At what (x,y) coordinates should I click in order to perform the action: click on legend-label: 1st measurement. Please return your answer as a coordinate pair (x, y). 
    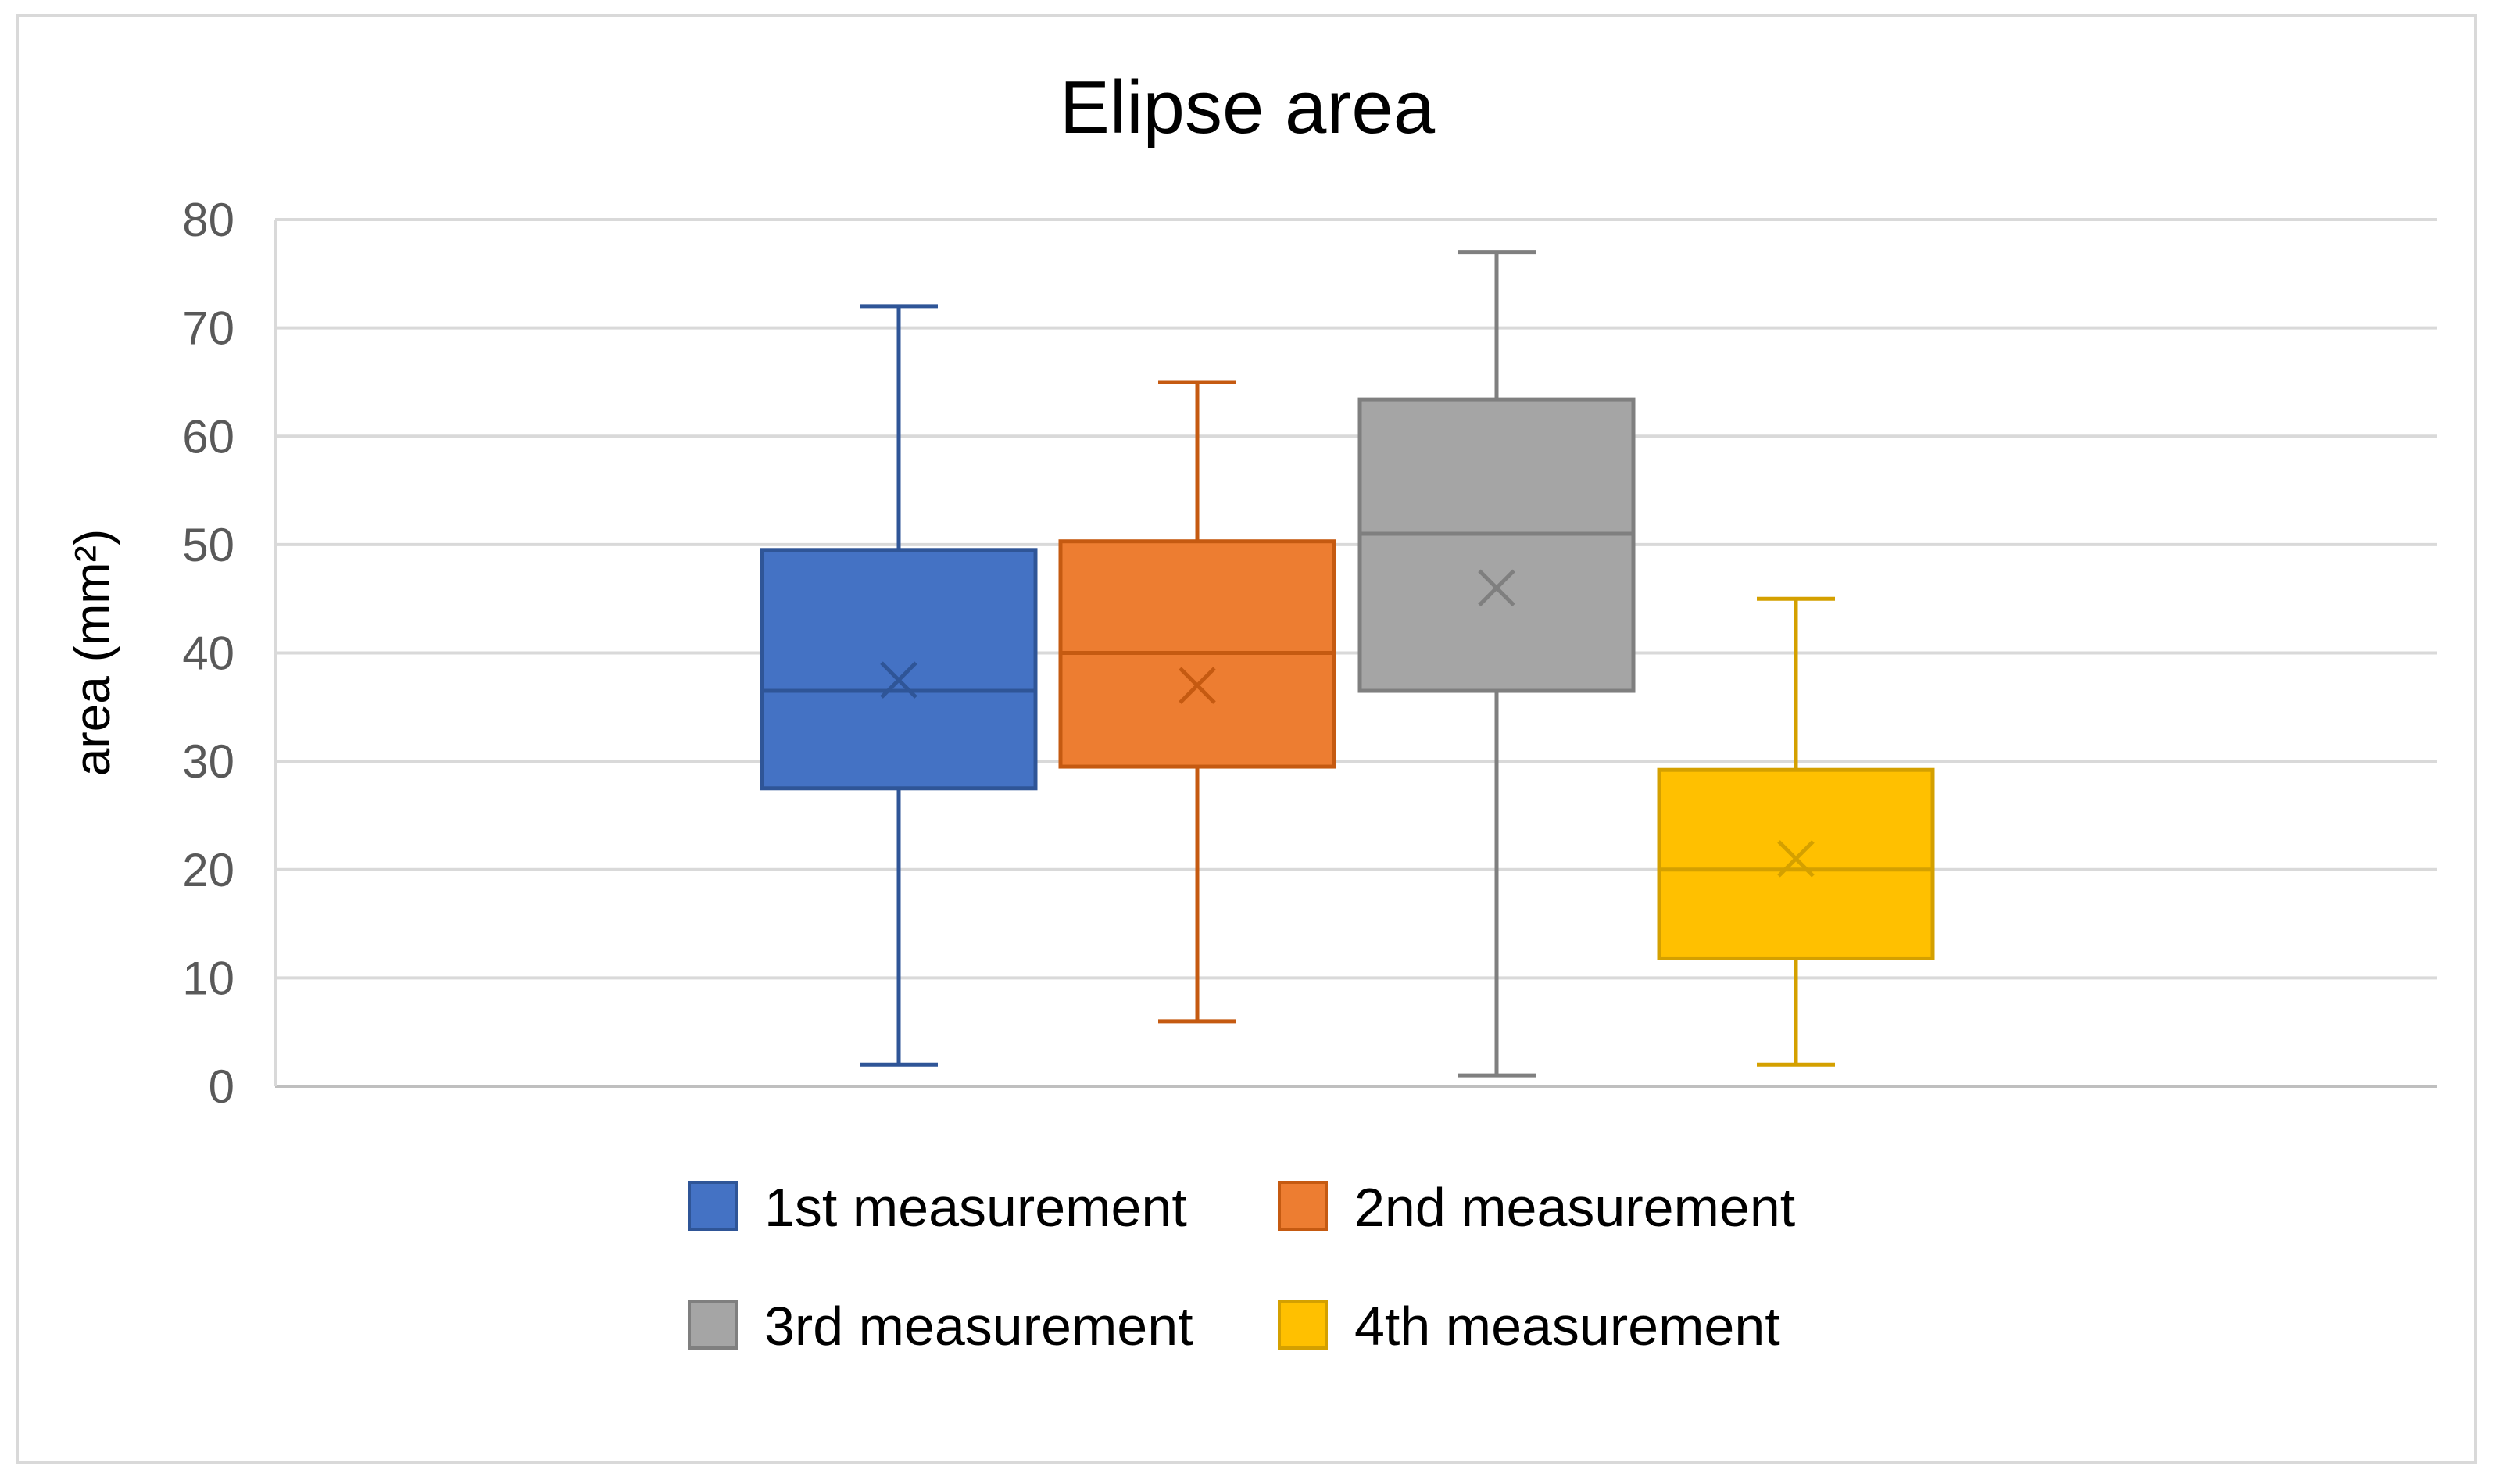
    Looking at the image, I should click on (975, 1207).